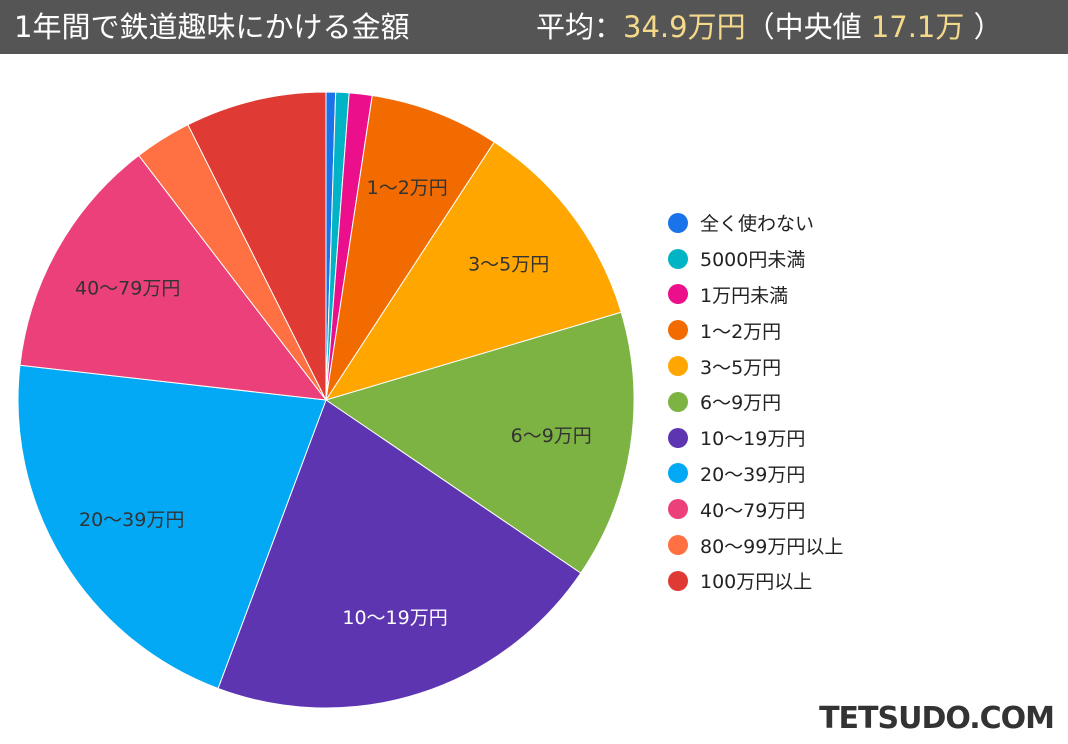 This screenshot has height=744, width=1068. I want to click on legend-item: 5000円未満, so click(755, 259).